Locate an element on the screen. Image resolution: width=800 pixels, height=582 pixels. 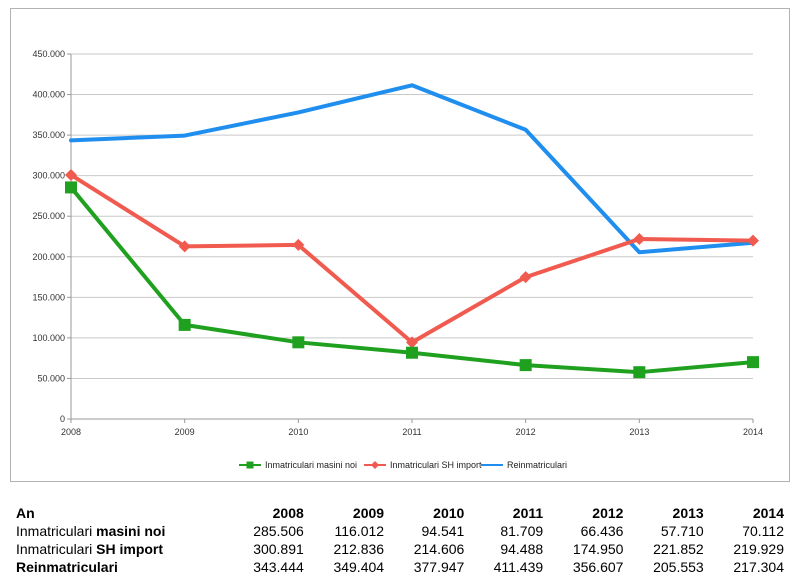
legend-label: Reinmatriculari is located at coordinates (537, 465).